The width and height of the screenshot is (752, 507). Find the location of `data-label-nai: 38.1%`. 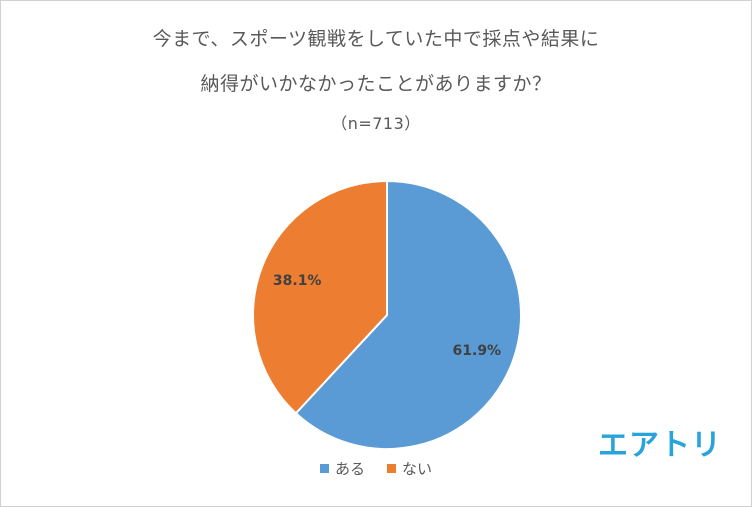

data-label-nai: 38.1% is located at coordinates (297, 281).